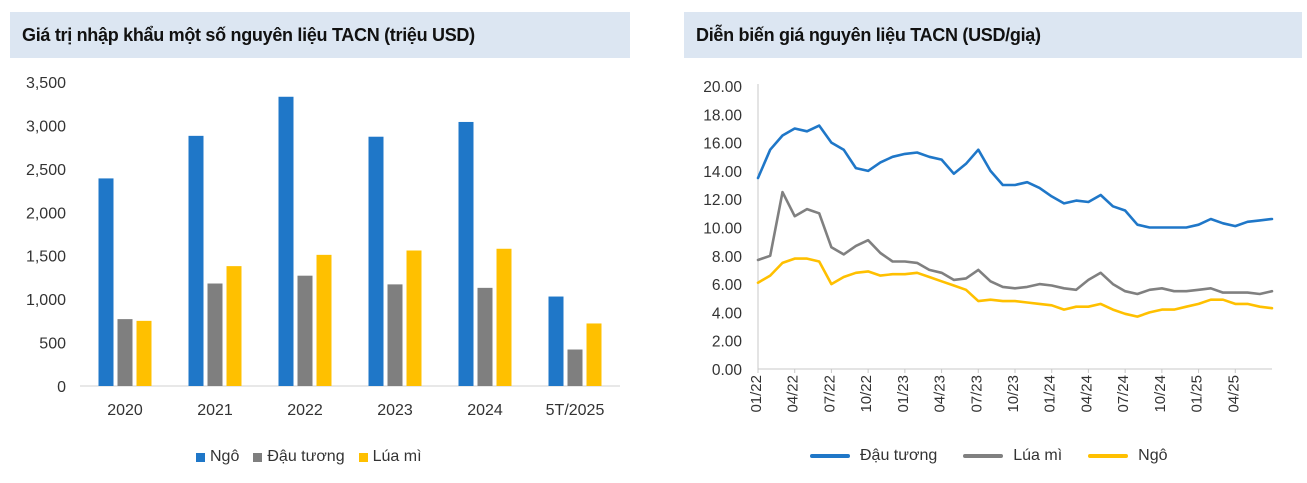  I want to click on y-tick-label: 1,500, so click(46, 257).